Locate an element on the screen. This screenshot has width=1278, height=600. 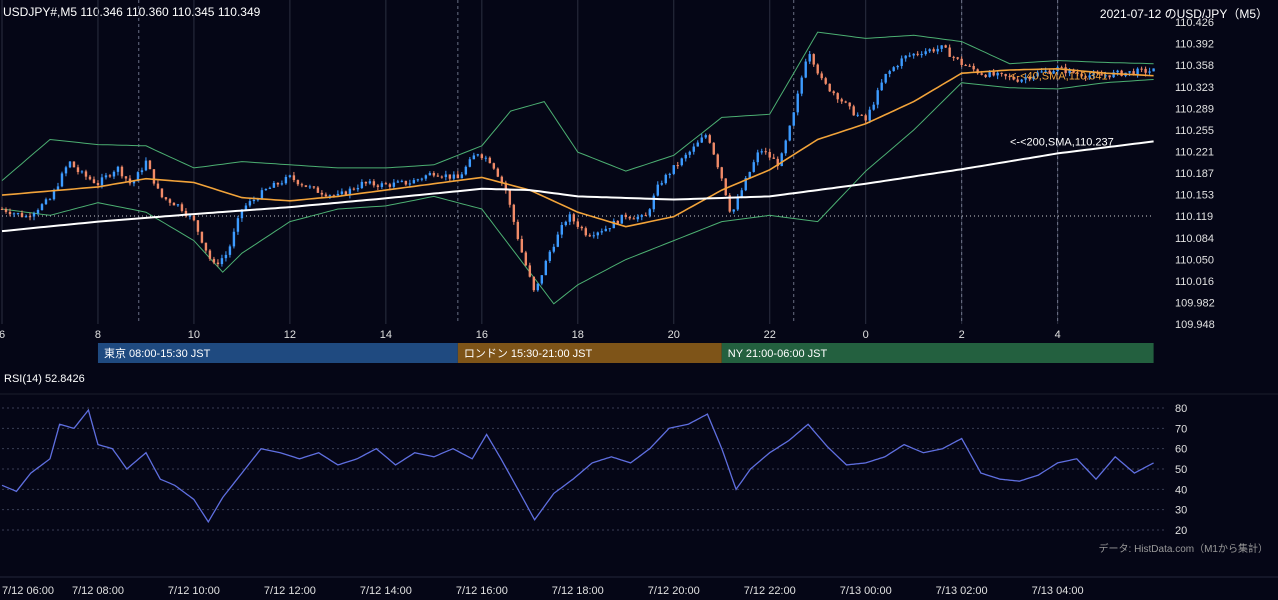
price-tick-label: 110.119 is located at coordinates (1194, 217).